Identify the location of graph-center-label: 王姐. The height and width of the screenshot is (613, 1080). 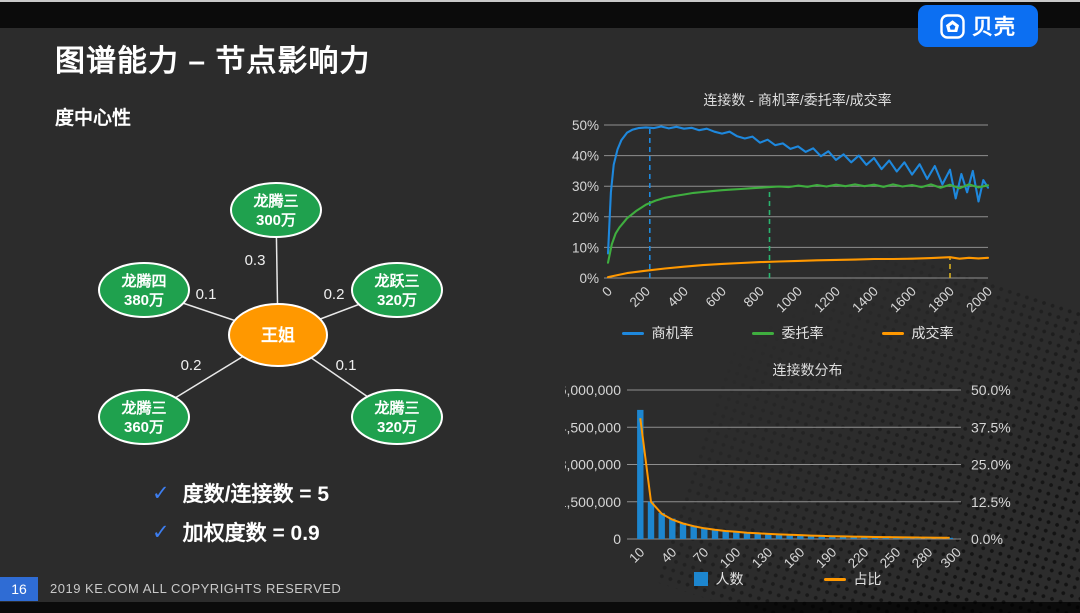
(278, 335).